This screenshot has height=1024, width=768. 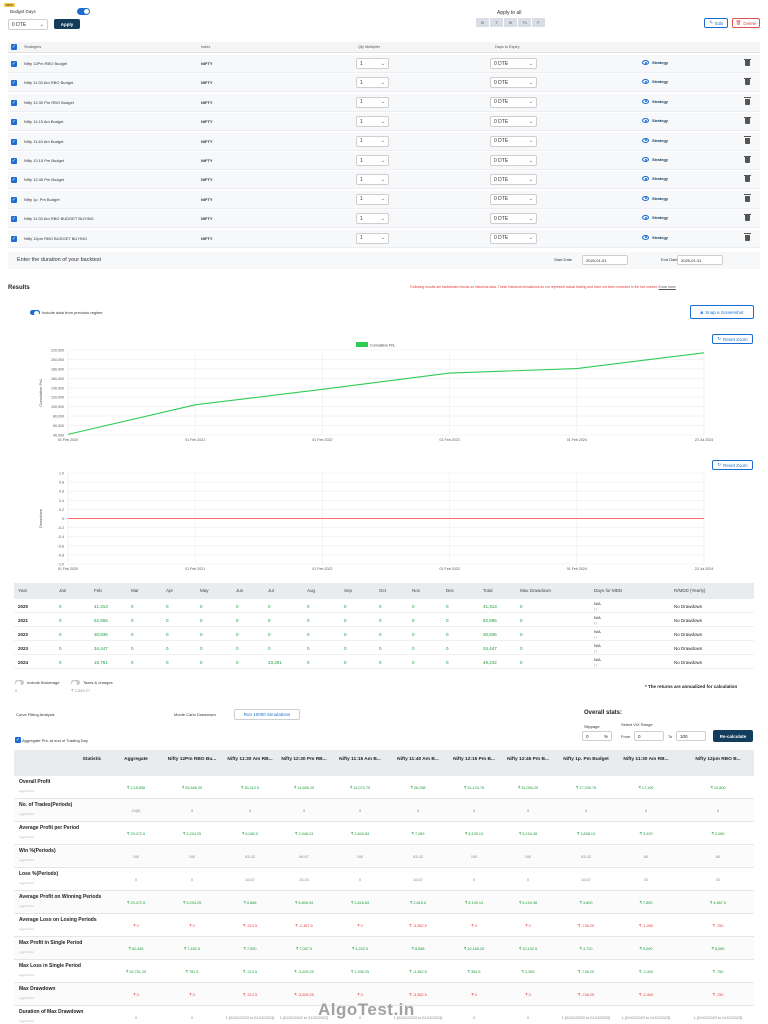 I want to click on day-button-wed: W, so click(x=510, y=22).